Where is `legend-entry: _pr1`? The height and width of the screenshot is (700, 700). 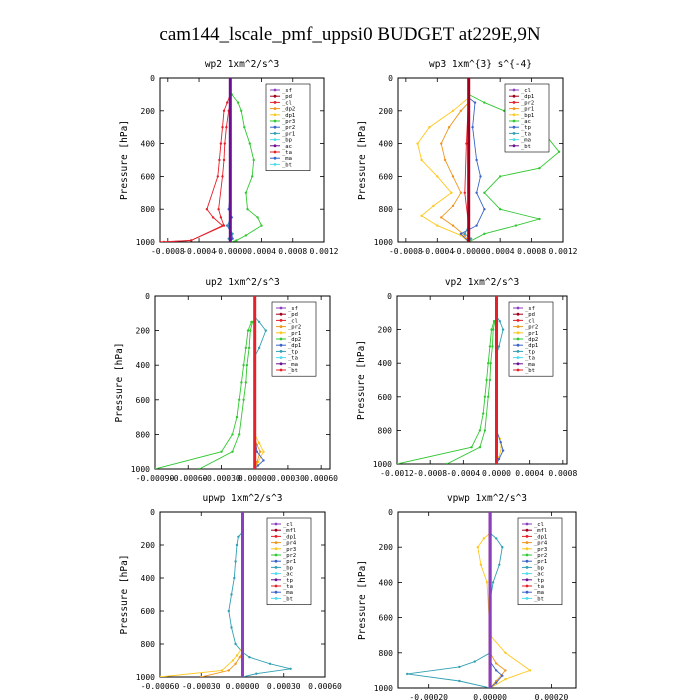 legend-entry: _pr1 is located at coordinates (294, 334).